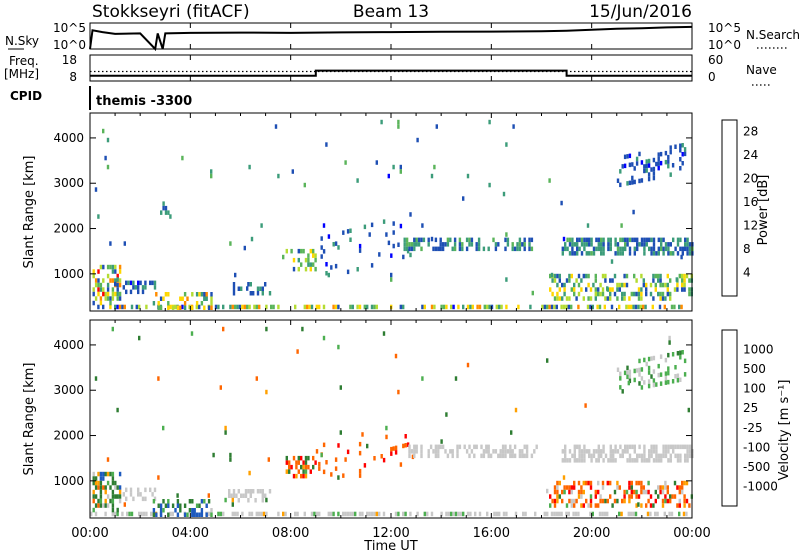 The image size is (800, 554). What do you see at coordinates (724, 45) in the screenshot?
I see `noise-right-tick-bottom: 10^0` at bounding box center [724, 45].